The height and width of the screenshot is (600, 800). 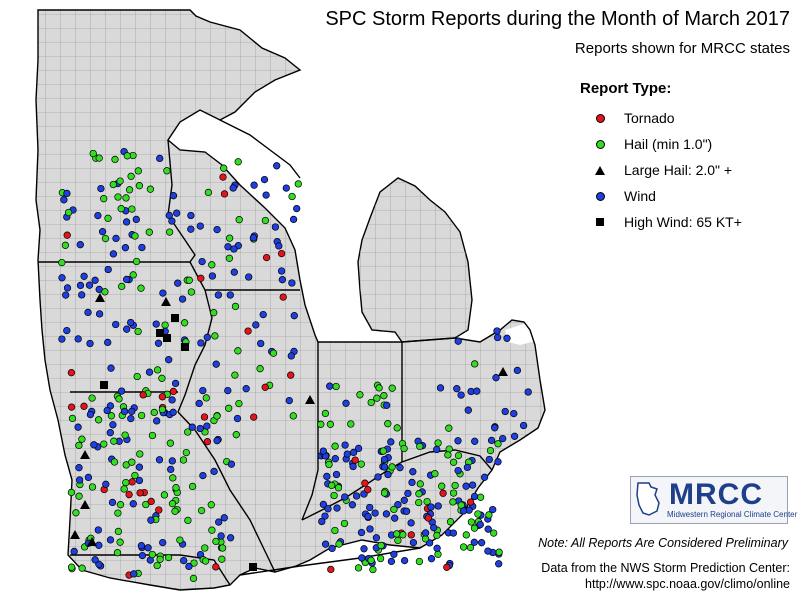 What do you see at coordinates (687, 584) in the screenshot?
I see `credit-url: http://www.spc.noaa.gov/climo/online` at bounding box center [687, 584].